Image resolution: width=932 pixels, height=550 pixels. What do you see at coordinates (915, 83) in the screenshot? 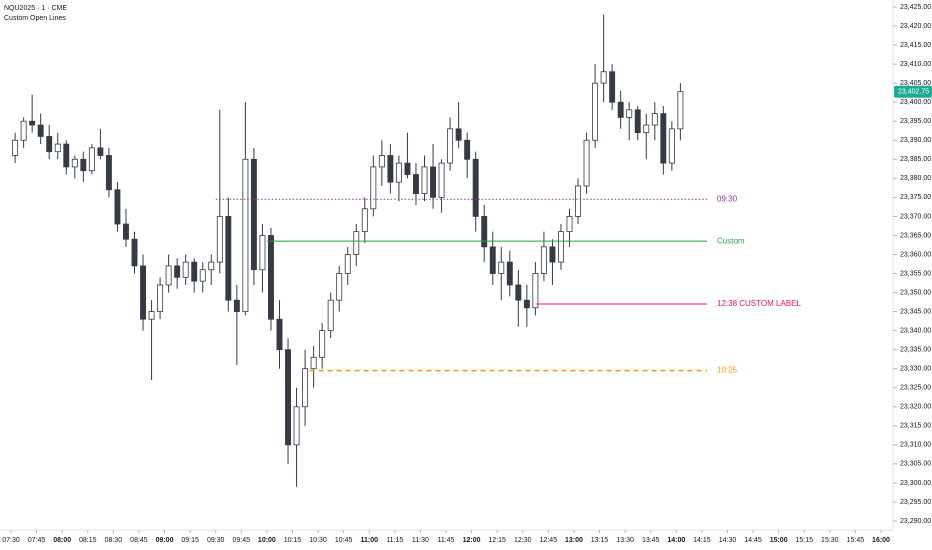
I see `y-tick-label: 23,405.00` at bounding box center [915, 83].